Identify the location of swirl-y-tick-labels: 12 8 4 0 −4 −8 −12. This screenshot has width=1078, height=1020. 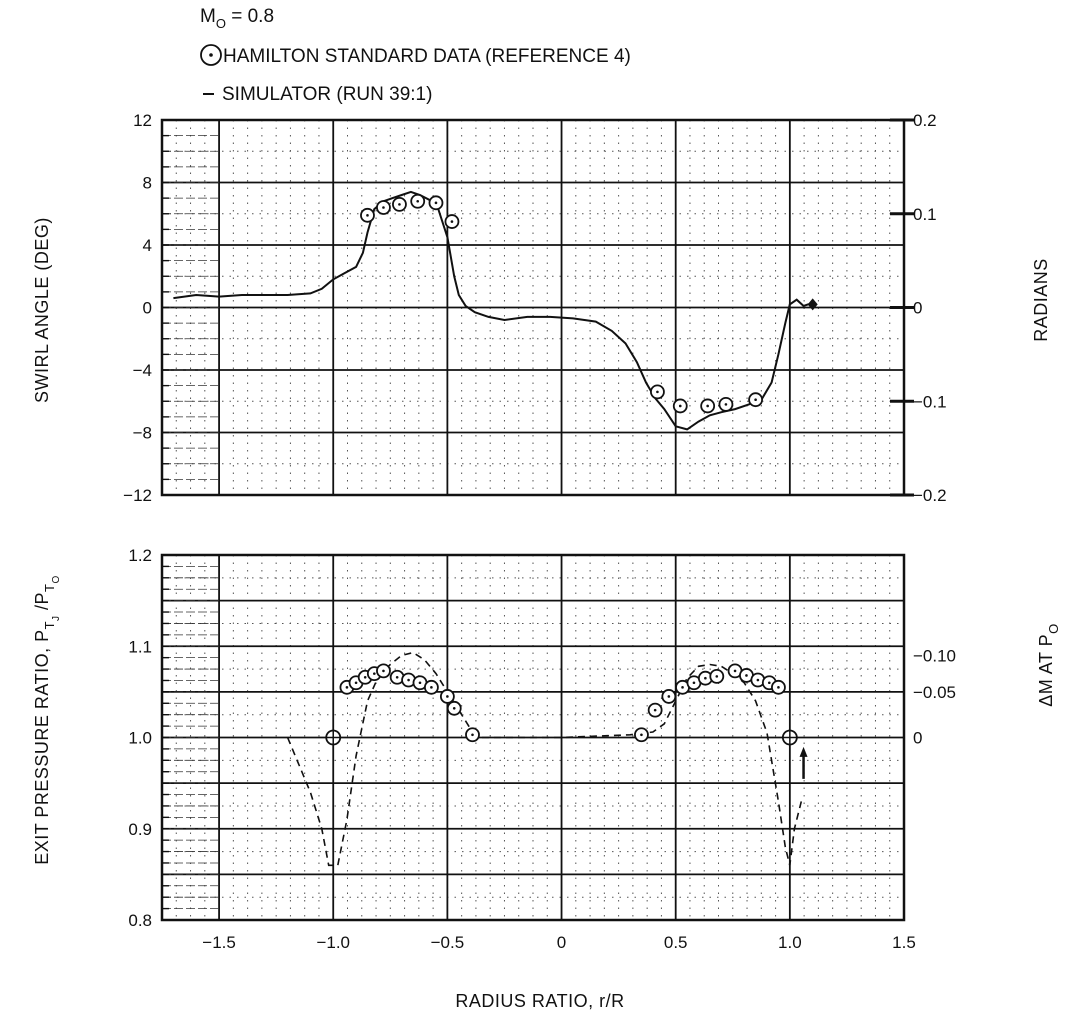
(137, 308).